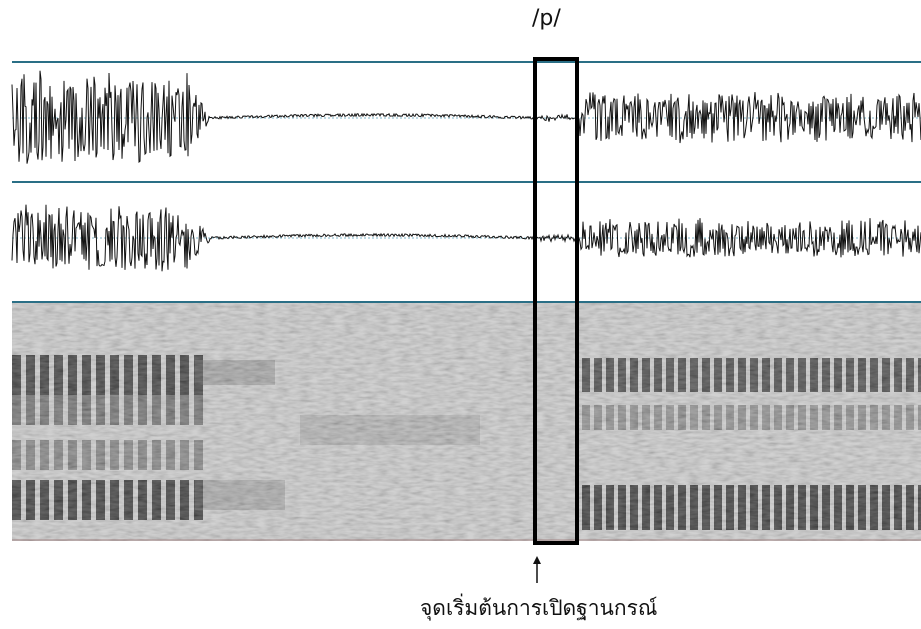  Describe the element at coordinates (537, 569) in the screenshot. I see `up-arrow-icon` at that location.